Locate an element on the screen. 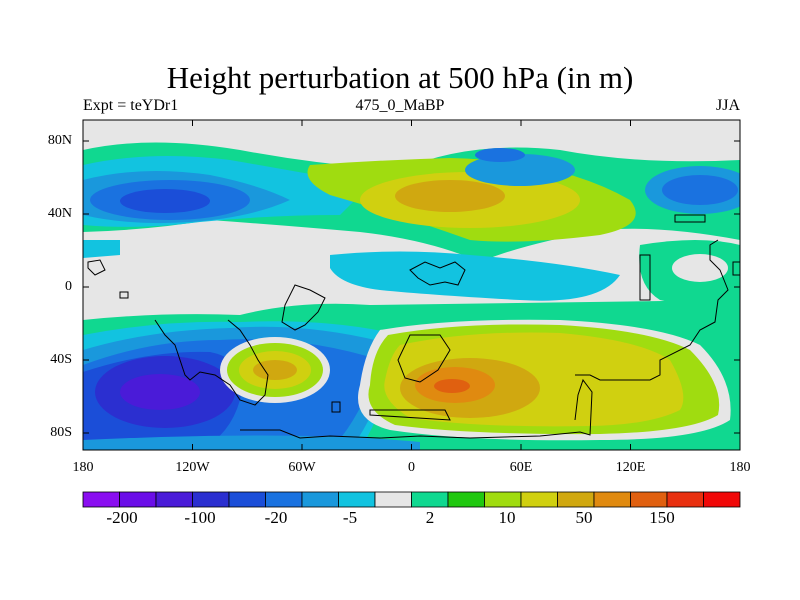 Image resolution: width=800 pixels, height=600 pixels. colorbar is located at coordinates (411, 499).